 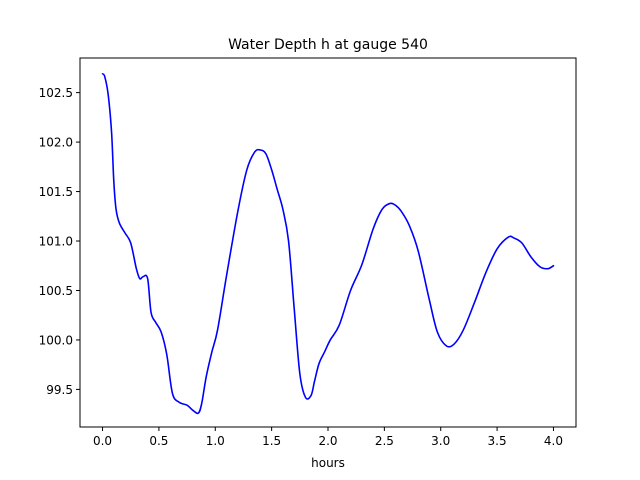 What do you see at coordinates (553, 441) in the screenshot?
I see `x-tick-label: 4.0` at bounding box center [553, 441].